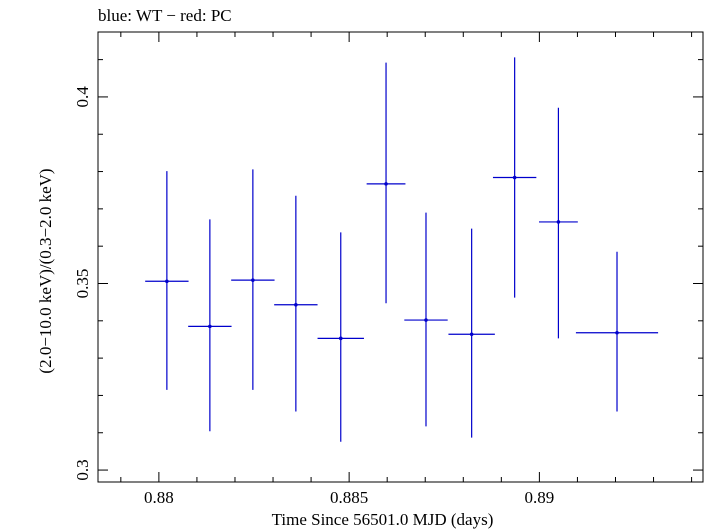 This screenshot has width=705, height=532. I want to click on y-axis-label: (2.0−10.0 keV)/(0.3−2.0 keV), so click(45, 271).